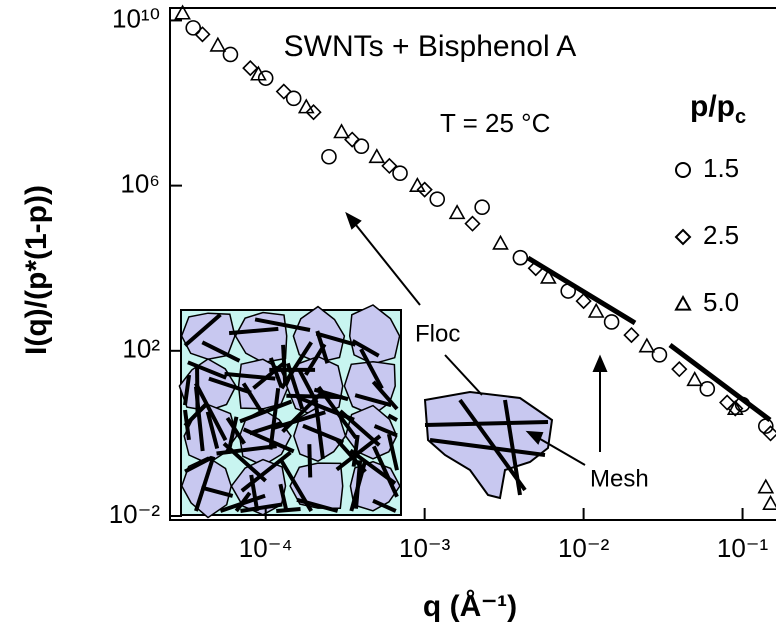 This screenshot has height=630, width=776. What do you see at coordinates (430, 46) in the screenshot?
I see `chart-title: SWNTs + Bisphenol A` at bounding box center [430, 46].